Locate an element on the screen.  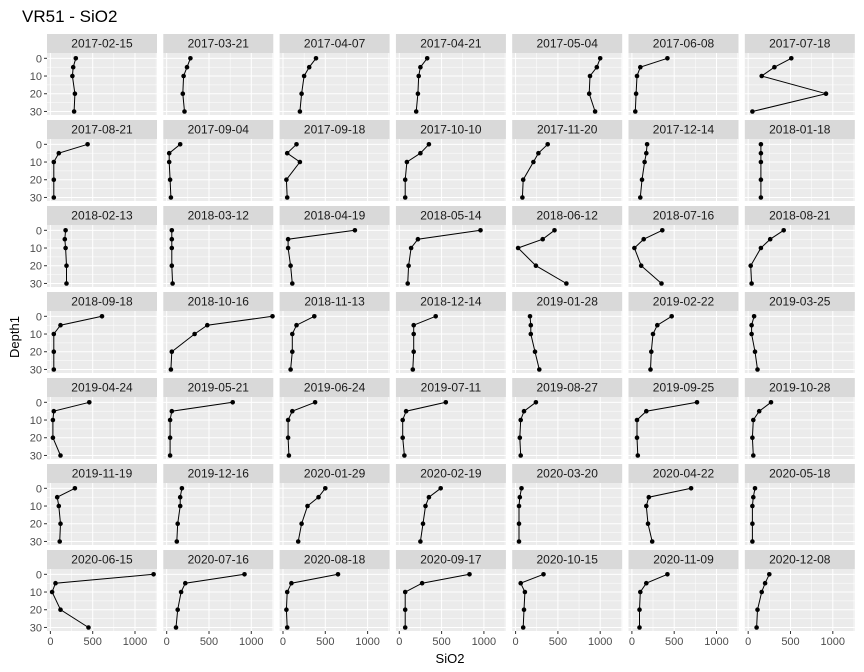
y-tick-label: 30 is located at coordinates (36, 542).